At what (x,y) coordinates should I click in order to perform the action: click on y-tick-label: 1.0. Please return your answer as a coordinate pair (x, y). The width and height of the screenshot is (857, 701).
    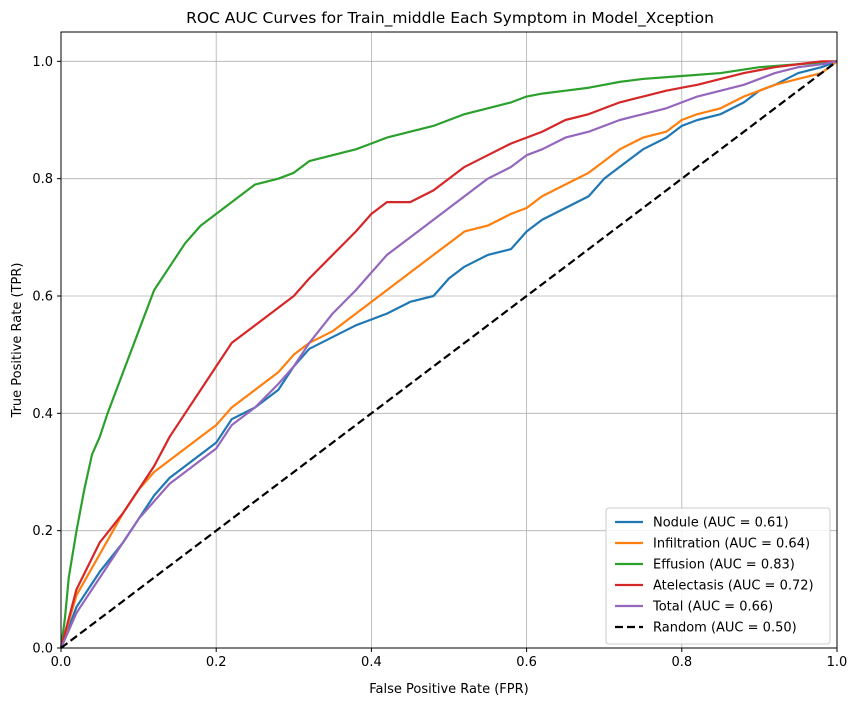
    Looking at the image, I should click on (42, 62).